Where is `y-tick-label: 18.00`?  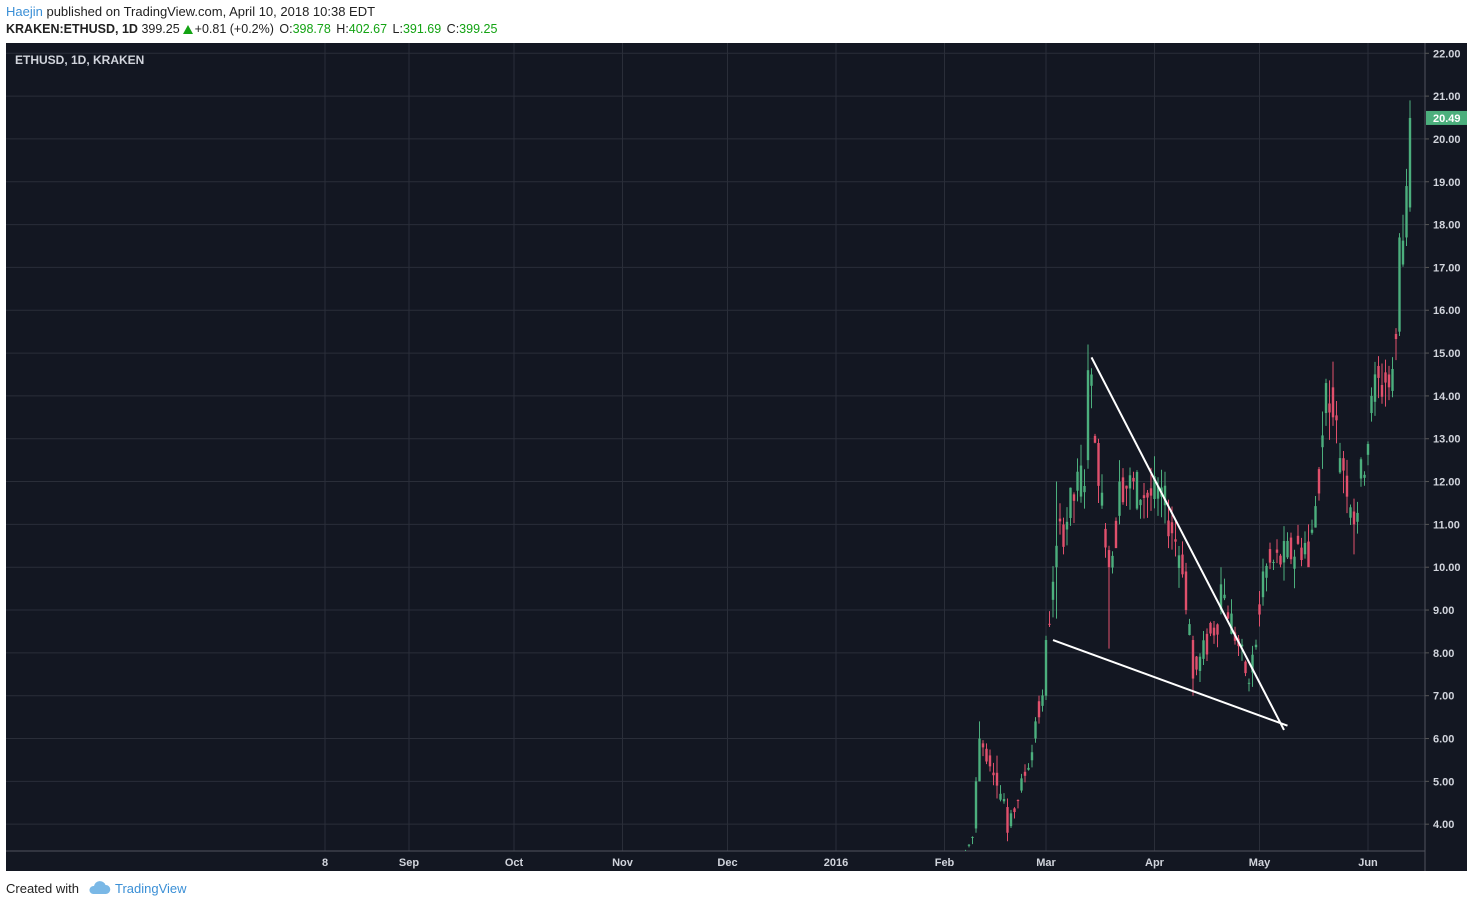 y-tick-label: 18.00 is located at coordinates (1447, 226).